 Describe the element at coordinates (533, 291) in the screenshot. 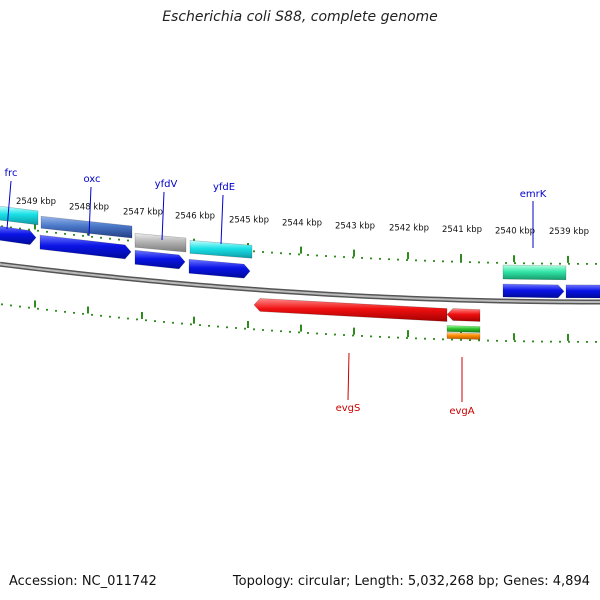

I see `emrK-gene-arrow` at that location.